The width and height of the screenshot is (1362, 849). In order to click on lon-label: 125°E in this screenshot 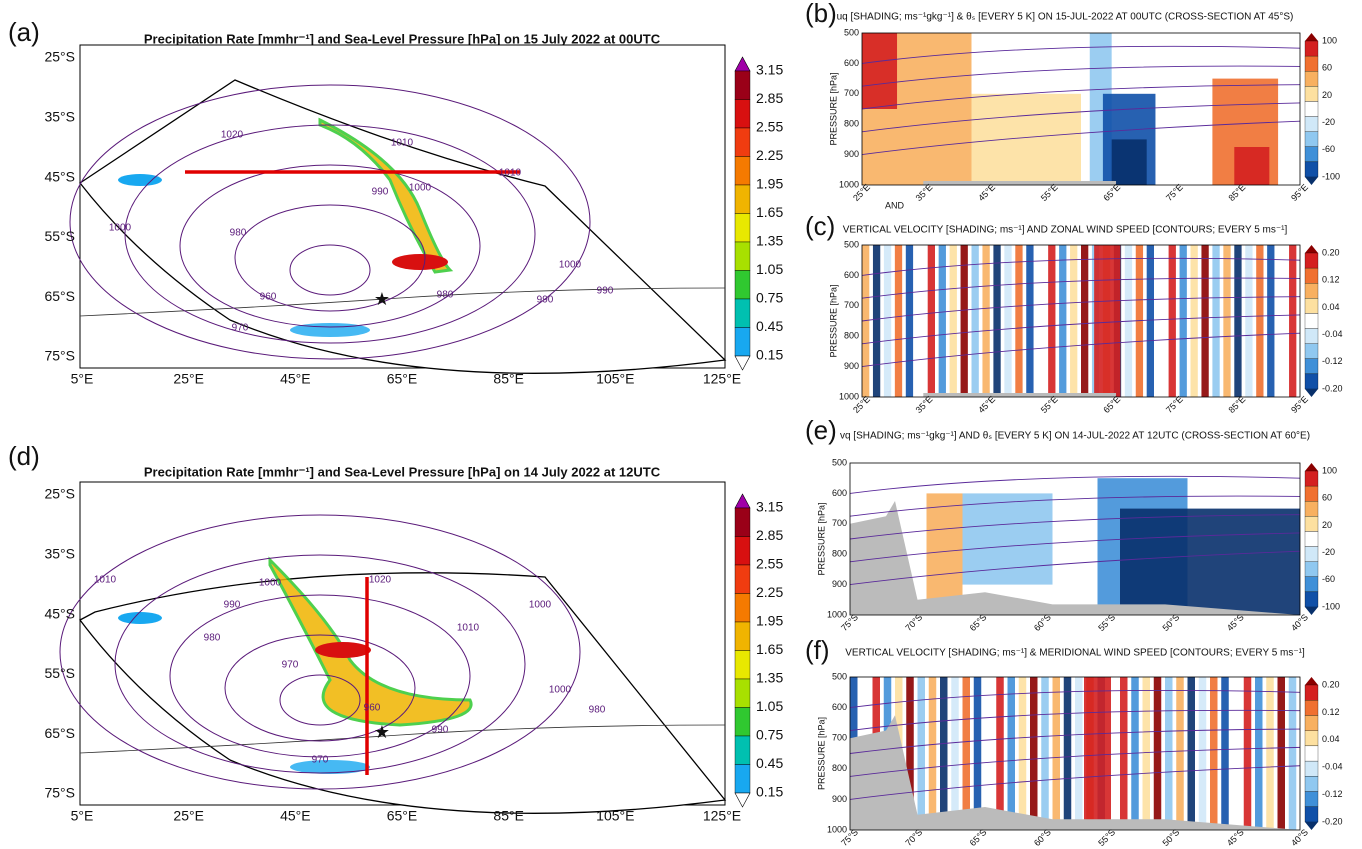, I will do `click(722, 379)`.